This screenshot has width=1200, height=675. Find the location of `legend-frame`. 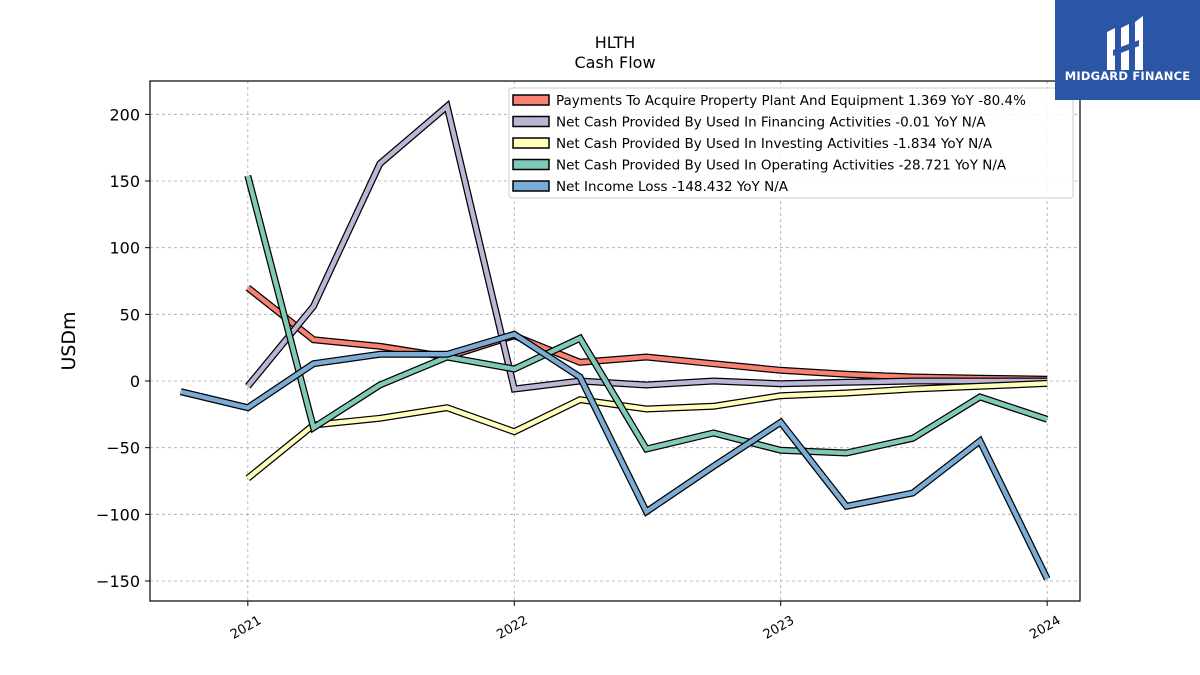

legend-frame is located at coordinates (791, 143).